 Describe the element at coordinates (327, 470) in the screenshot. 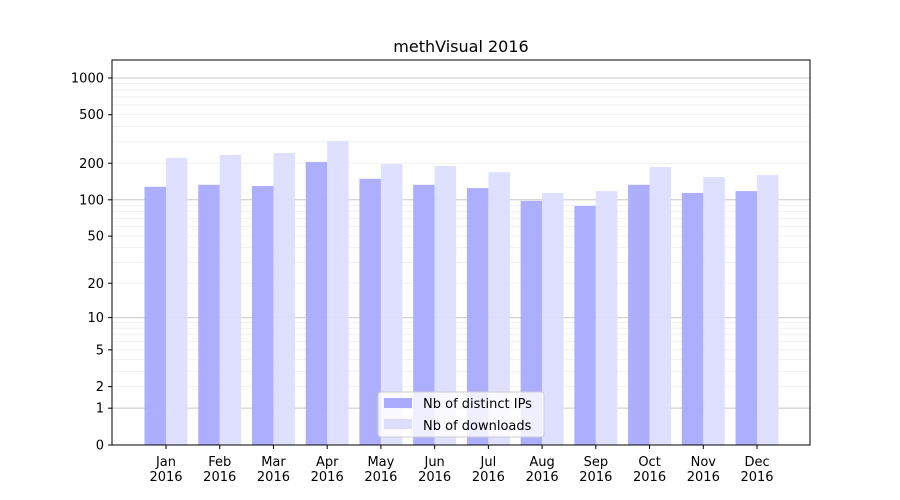

I see `x-tick-label: Apr 2016` at that location.